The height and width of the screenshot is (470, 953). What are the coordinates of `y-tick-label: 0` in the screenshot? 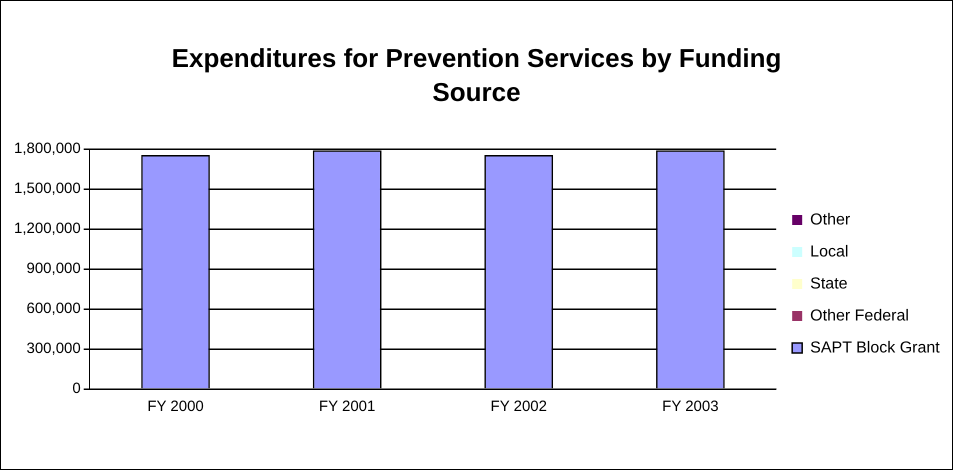 It's located at (76, 389).